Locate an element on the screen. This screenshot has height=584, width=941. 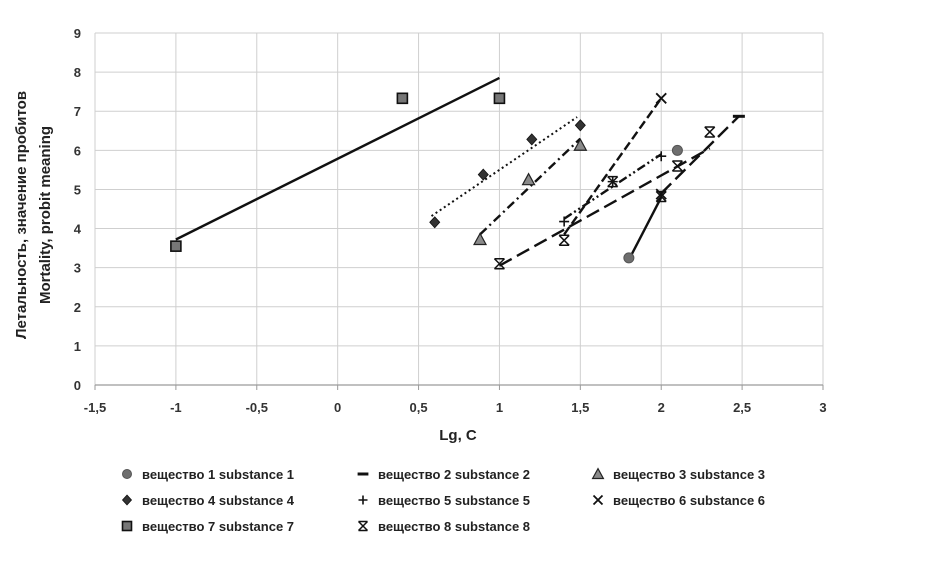
y-tick-label: 7 is located at coordinates (77, 111).